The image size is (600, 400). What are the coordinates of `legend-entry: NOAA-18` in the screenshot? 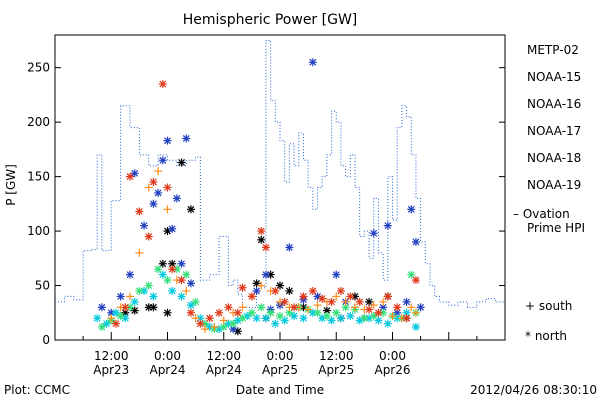 It's located at (554, 158).